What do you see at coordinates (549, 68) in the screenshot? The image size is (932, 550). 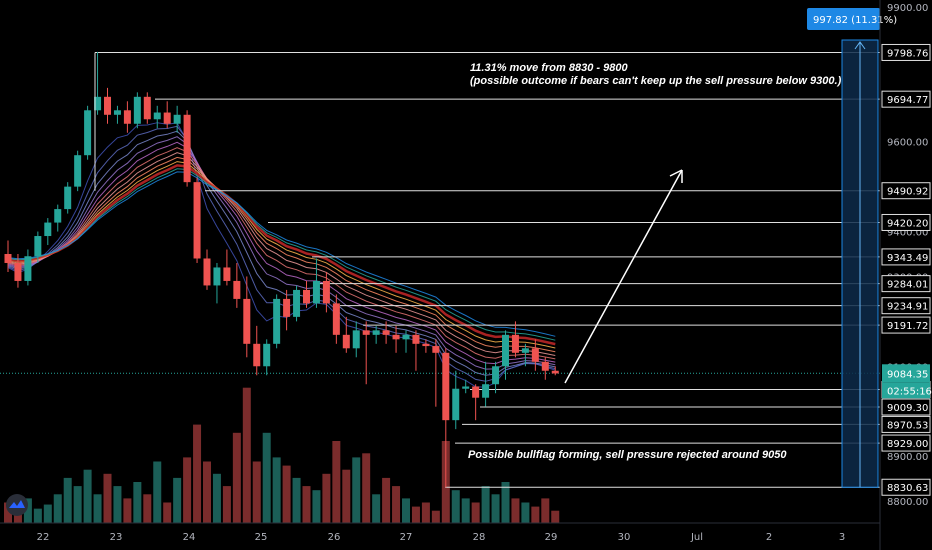 I see `annotation-move-title: 11.31% move from 8830 - 9800` at bounding box center [549, 68].